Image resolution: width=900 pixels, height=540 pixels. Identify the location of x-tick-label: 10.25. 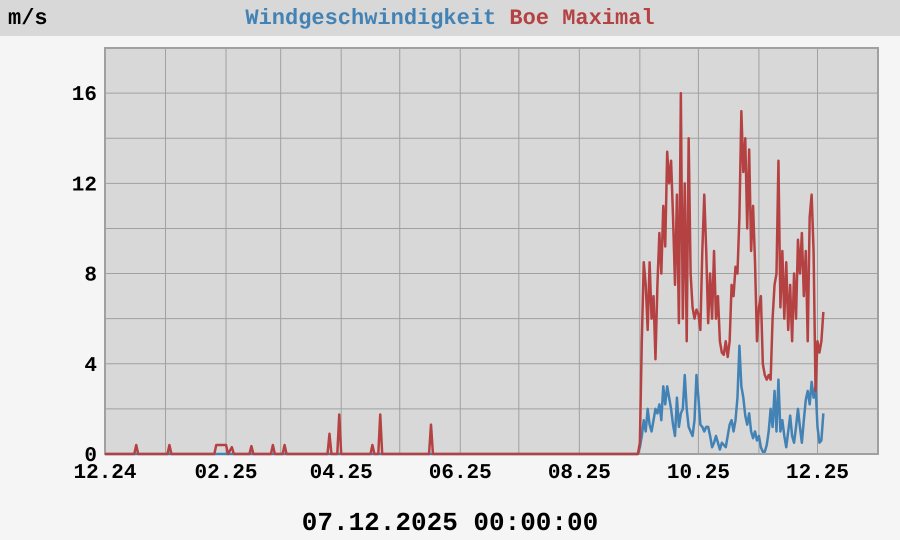
(698, 473).